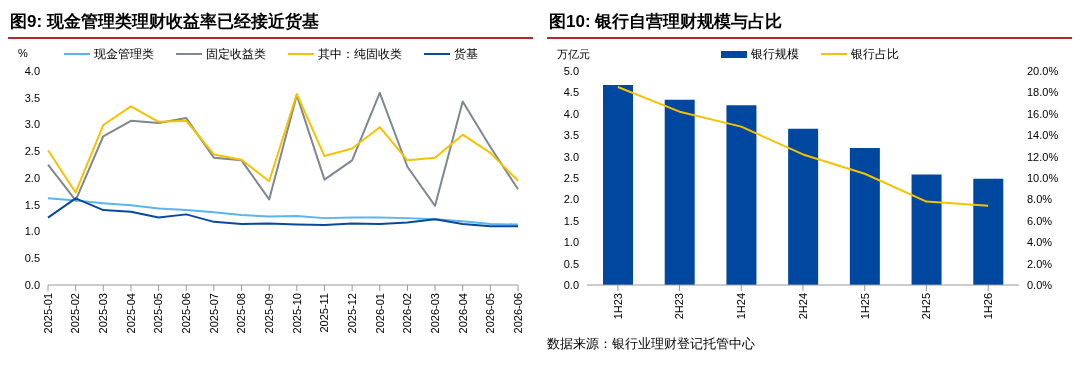  I want to click on y2-tick-label: 20.0%, so click(1043, 70).